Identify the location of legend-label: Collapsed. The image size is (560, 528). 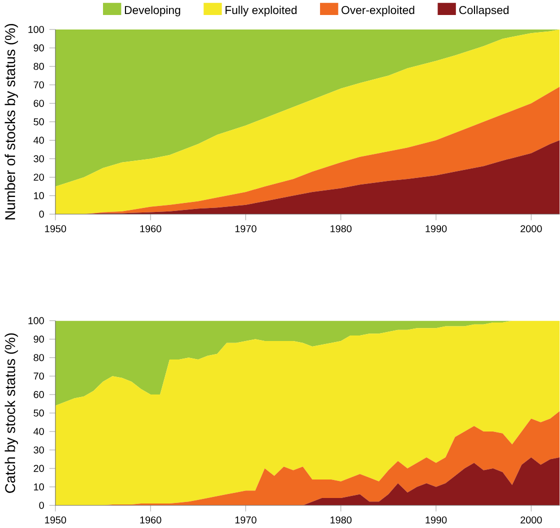
(484, 11).